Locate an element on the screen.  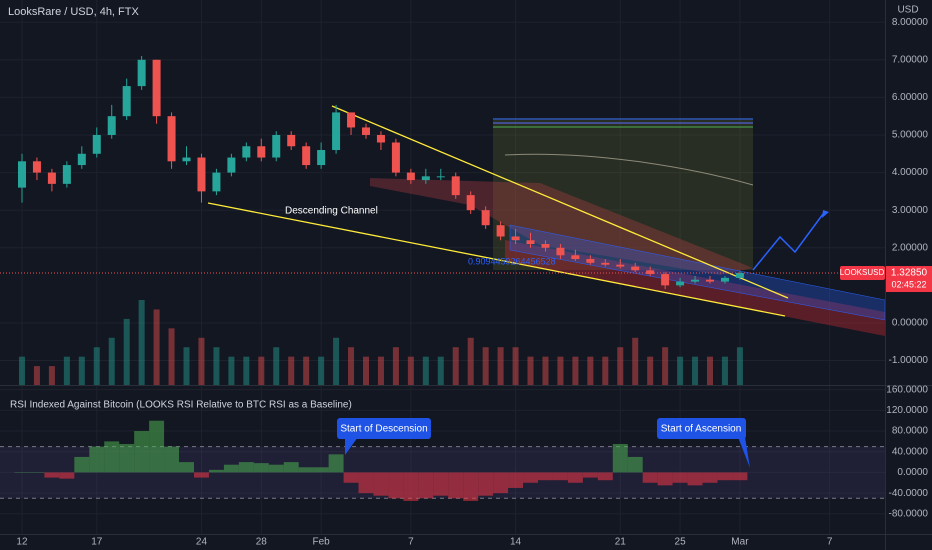
rsi-layer is located at coordinates (442, 460).